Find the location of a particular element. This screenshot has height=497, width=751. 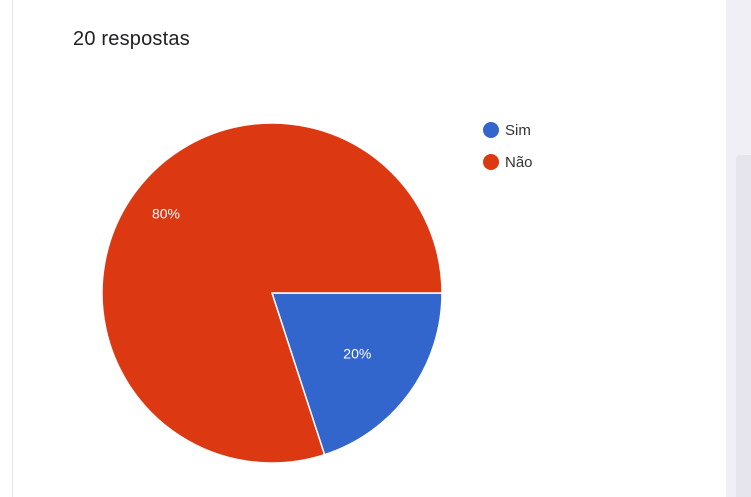

card-left-border is located at coordinates (12, 248).